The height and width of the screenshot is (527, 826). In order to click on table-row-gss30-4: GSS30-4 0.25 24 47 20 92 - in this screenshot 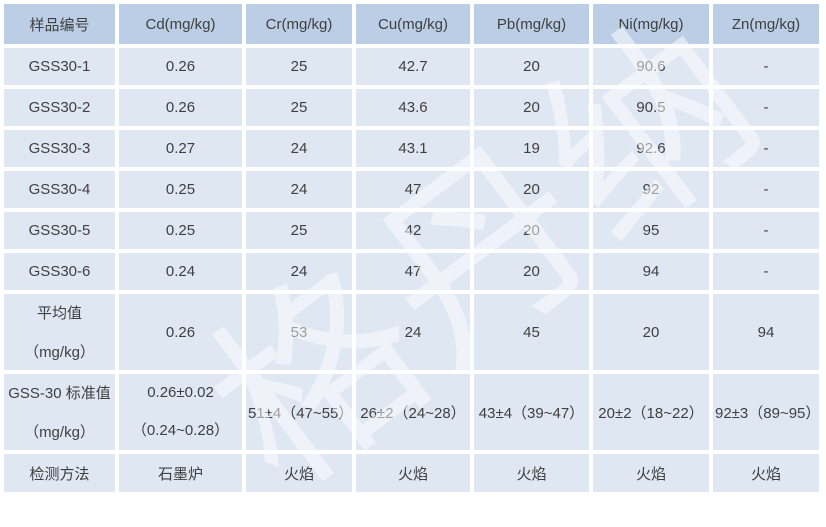, I will do `click(411, 189)`.